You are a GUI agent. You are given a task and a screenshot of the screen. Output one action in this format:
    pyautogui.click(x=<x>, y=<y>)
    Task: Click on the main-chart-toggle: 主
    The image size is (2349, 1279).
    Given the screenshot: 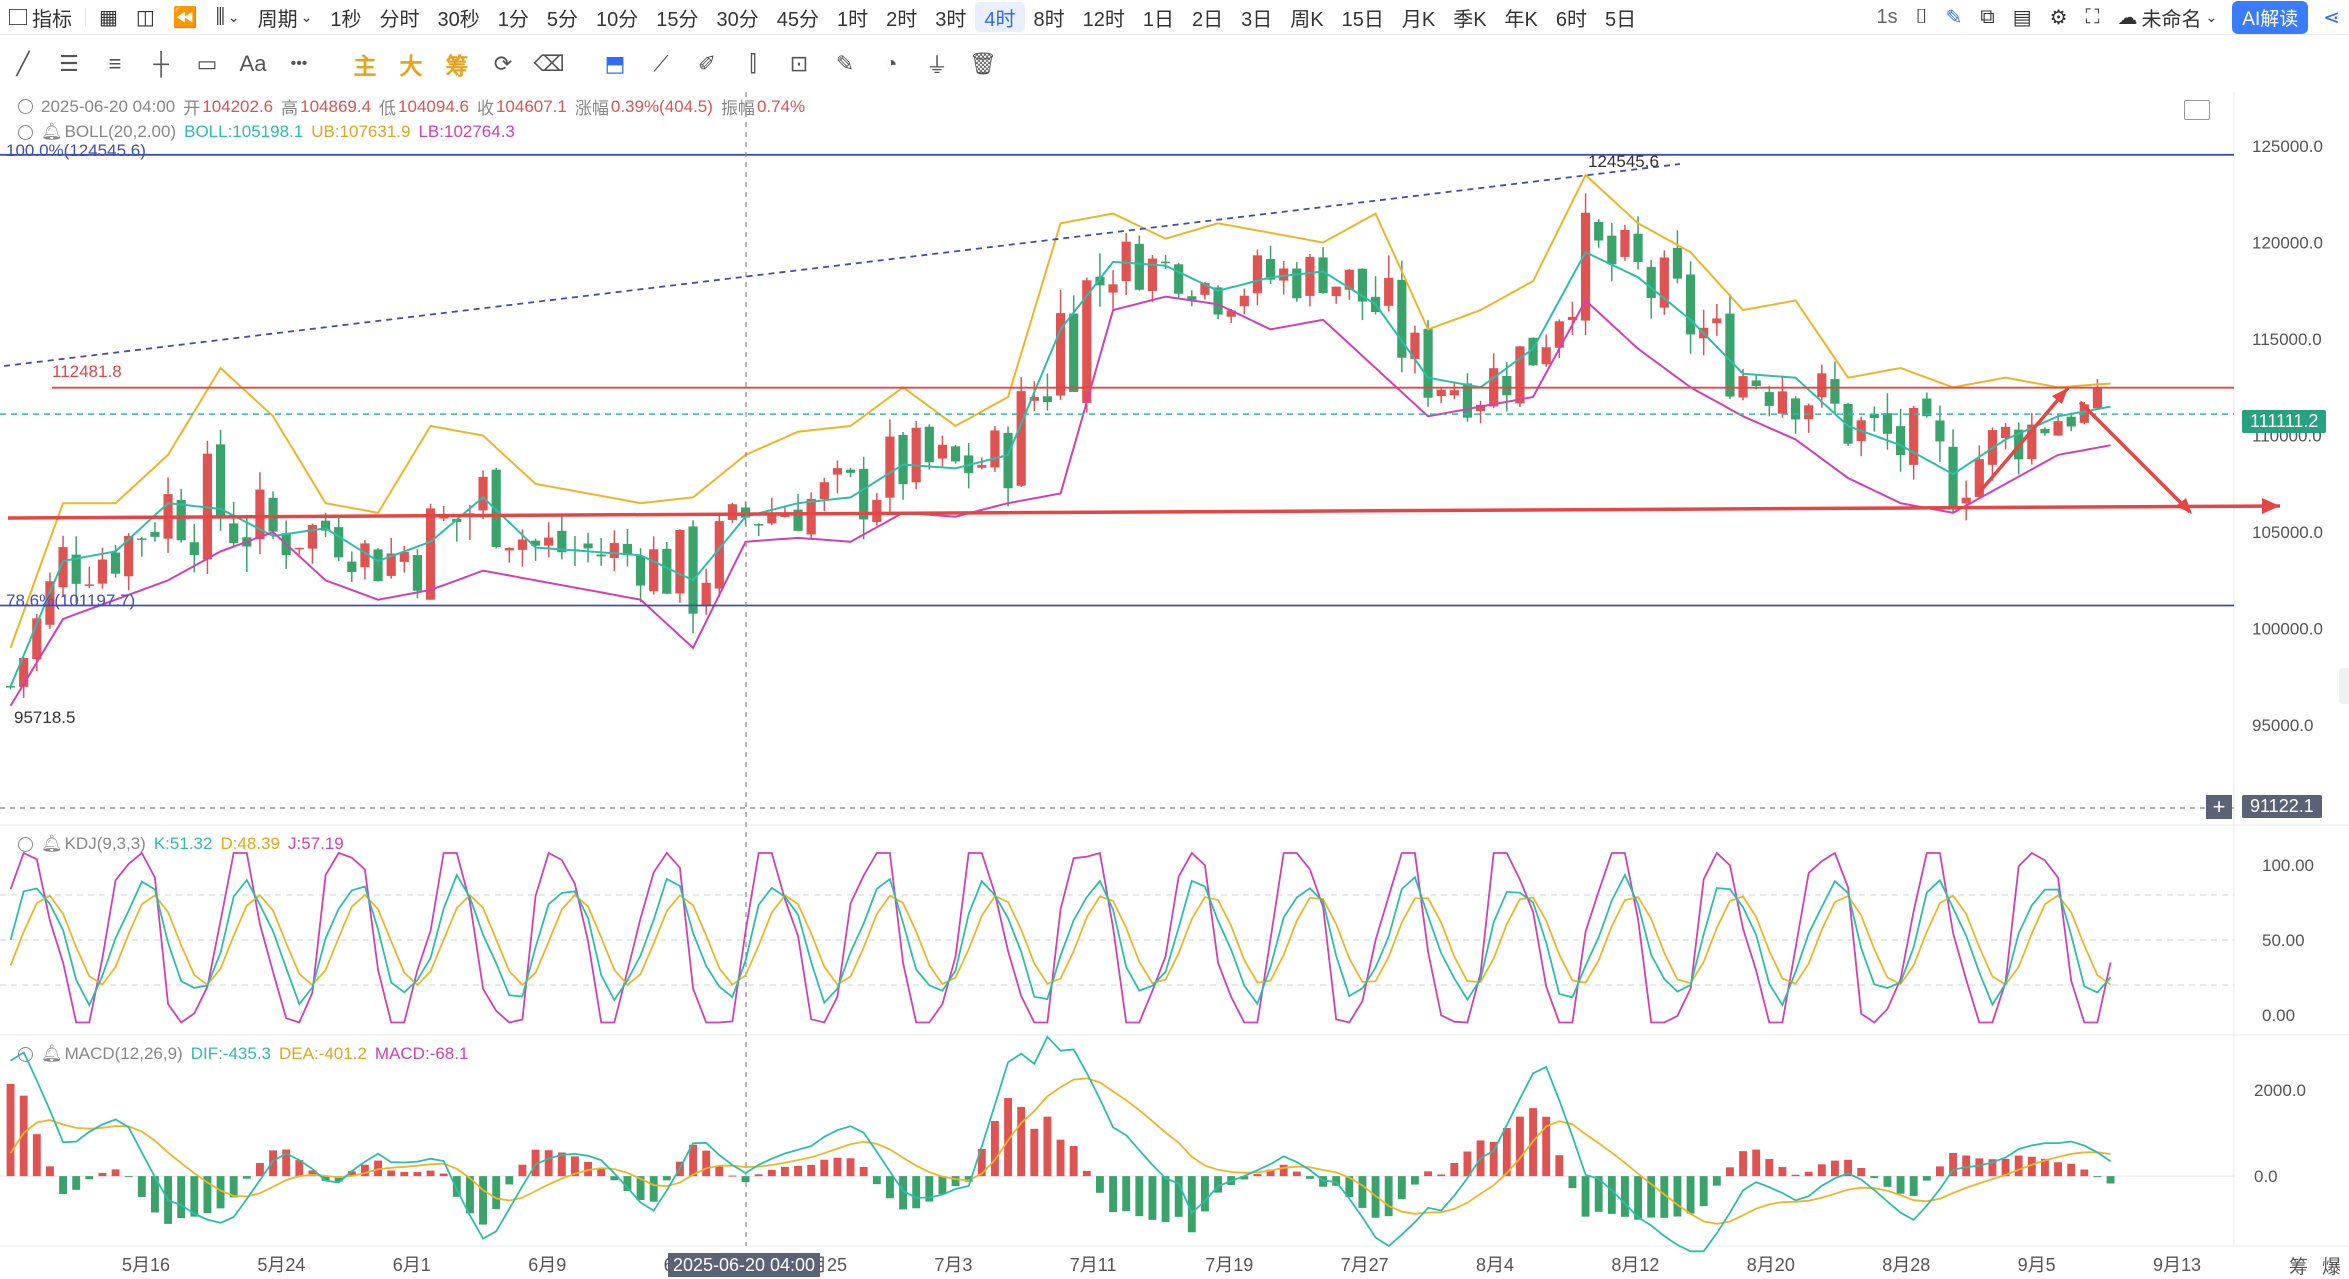 What is the action you would take?
    pyautogui.click(x=365, y=66)
    